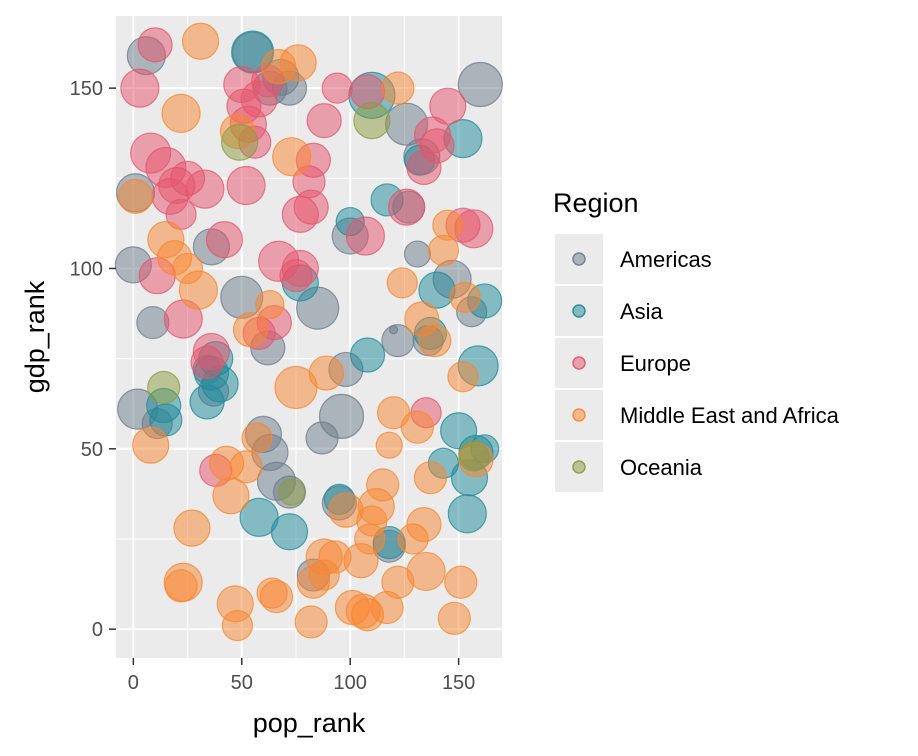 Image resolution: width=918 pixels, height=756 pixels. What do you see at coordinates (666, 259) in the screenshot?
I see `legend-label-americas: Americas` at bounding box center [666, 259].